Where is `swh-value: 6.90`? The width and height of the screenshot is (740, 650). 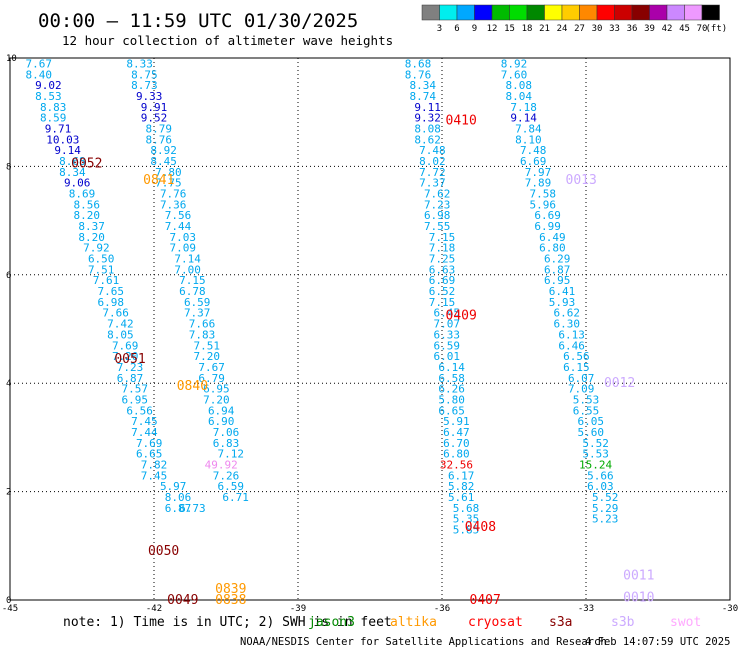 swh-value: 6.90 is located at coordinates (221, 421).